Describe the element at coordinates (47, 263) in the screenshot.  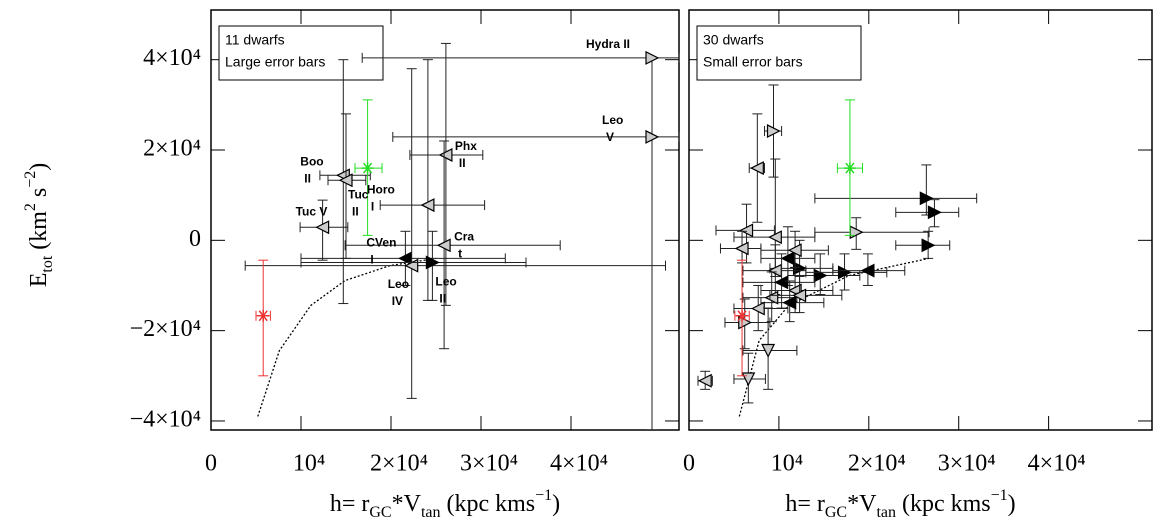
I see `label-part: tot` at that location.